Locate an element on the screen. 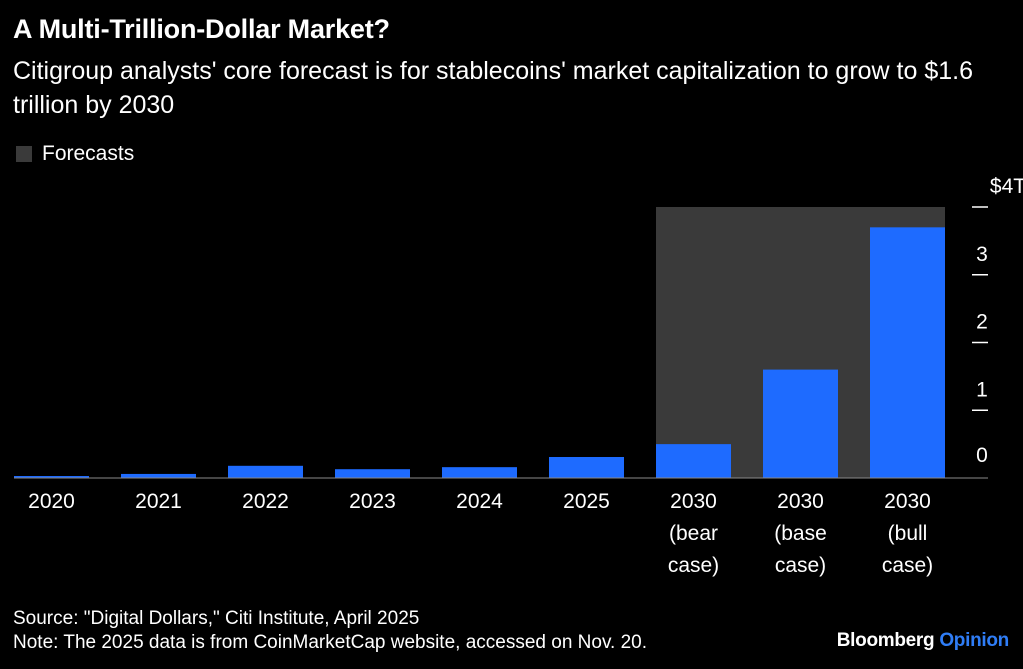 This screenshot has width=1023, height=669. x-tick-label-5: 2025 is located at coordinates (586, 501).